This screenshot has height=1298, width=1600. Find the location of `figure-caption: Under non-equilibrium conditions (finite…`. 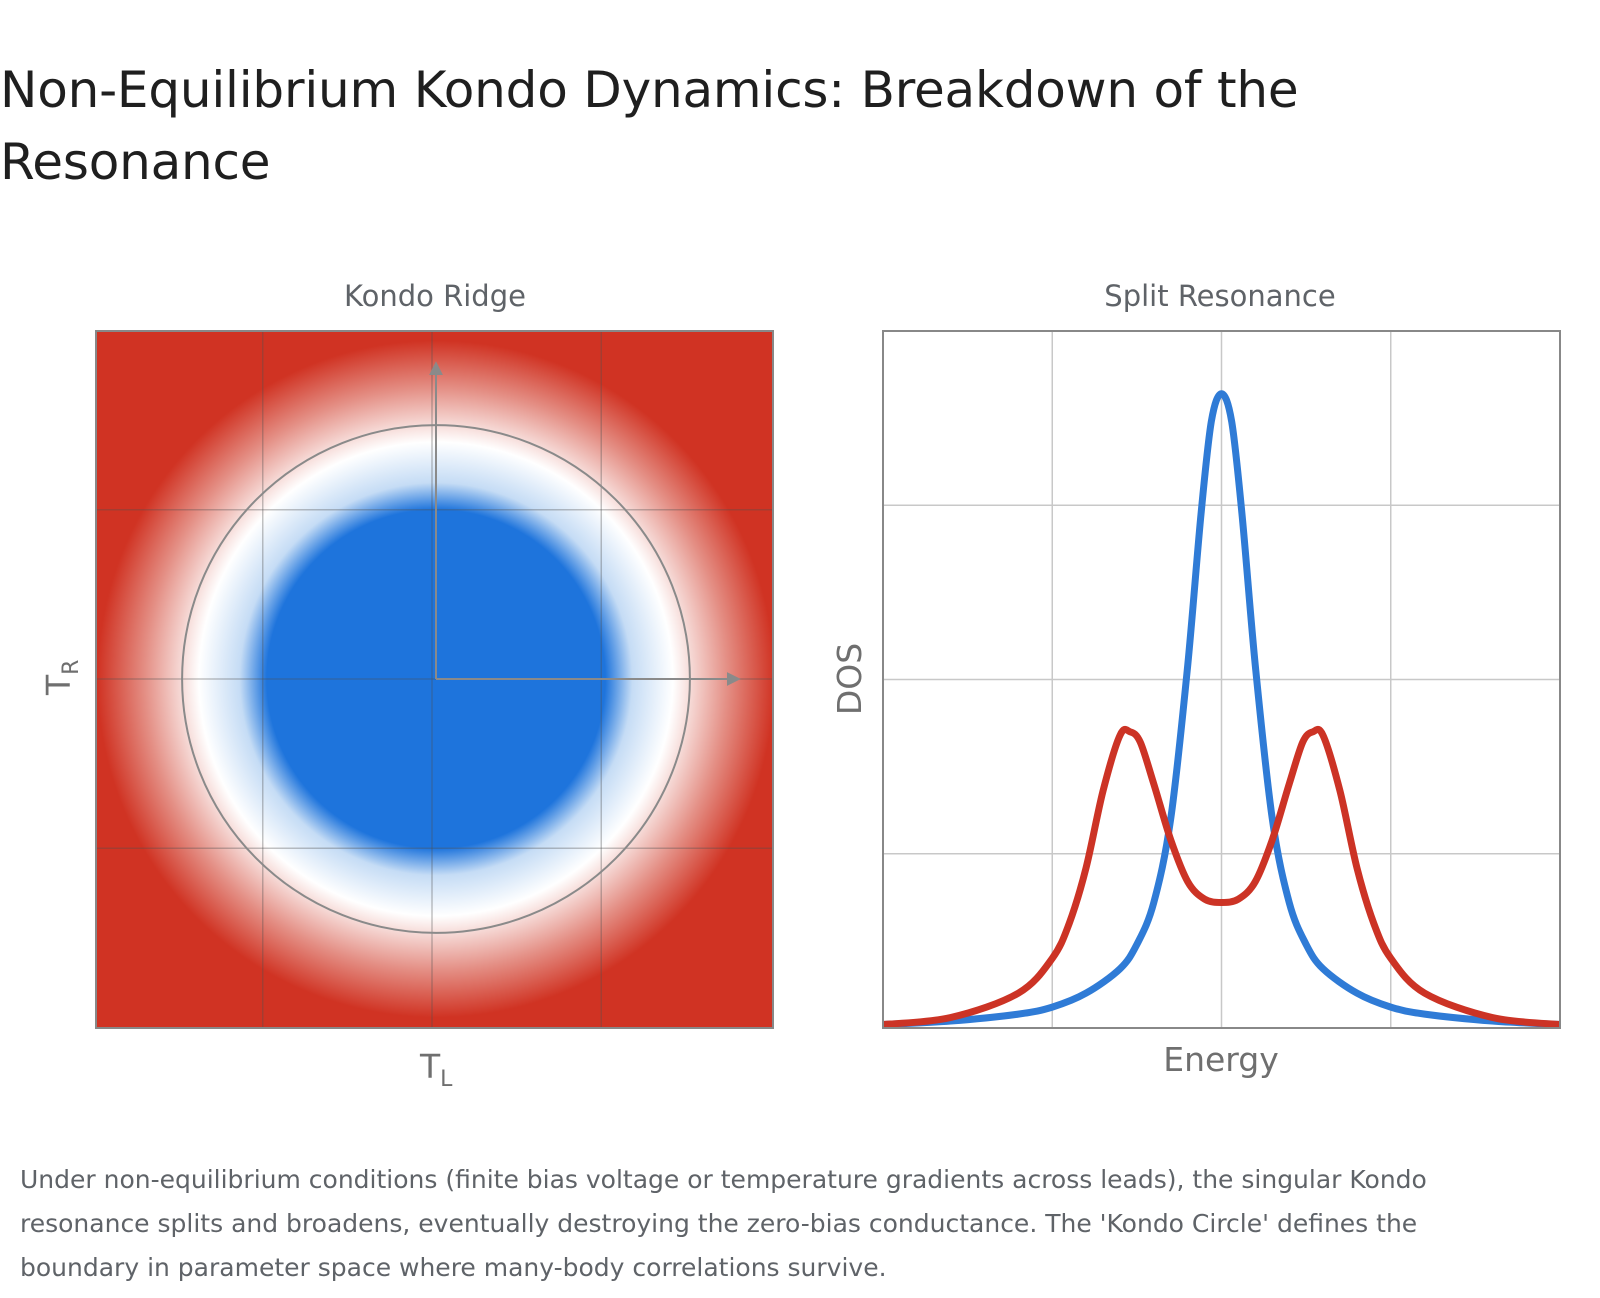

figure-caption: Under non-equilibrium conditions (finite… is located at coordinates (723, 1223).